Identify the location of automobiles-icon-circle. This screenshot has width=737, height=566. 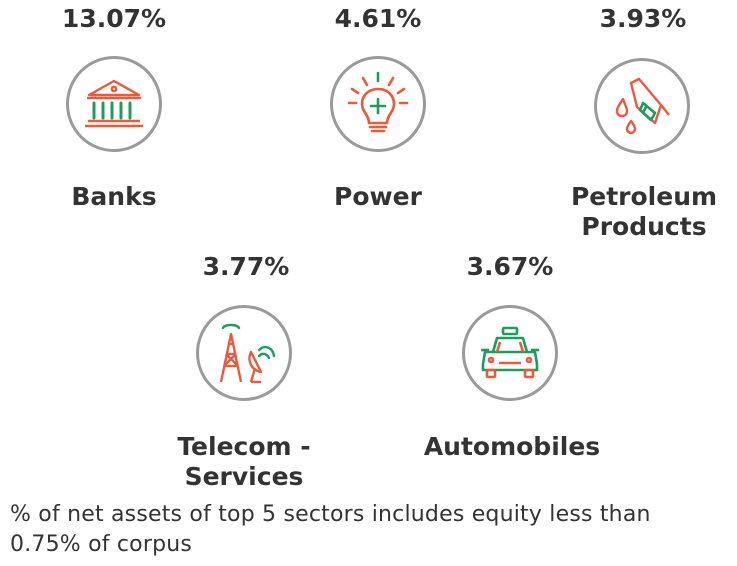
(510, 353).